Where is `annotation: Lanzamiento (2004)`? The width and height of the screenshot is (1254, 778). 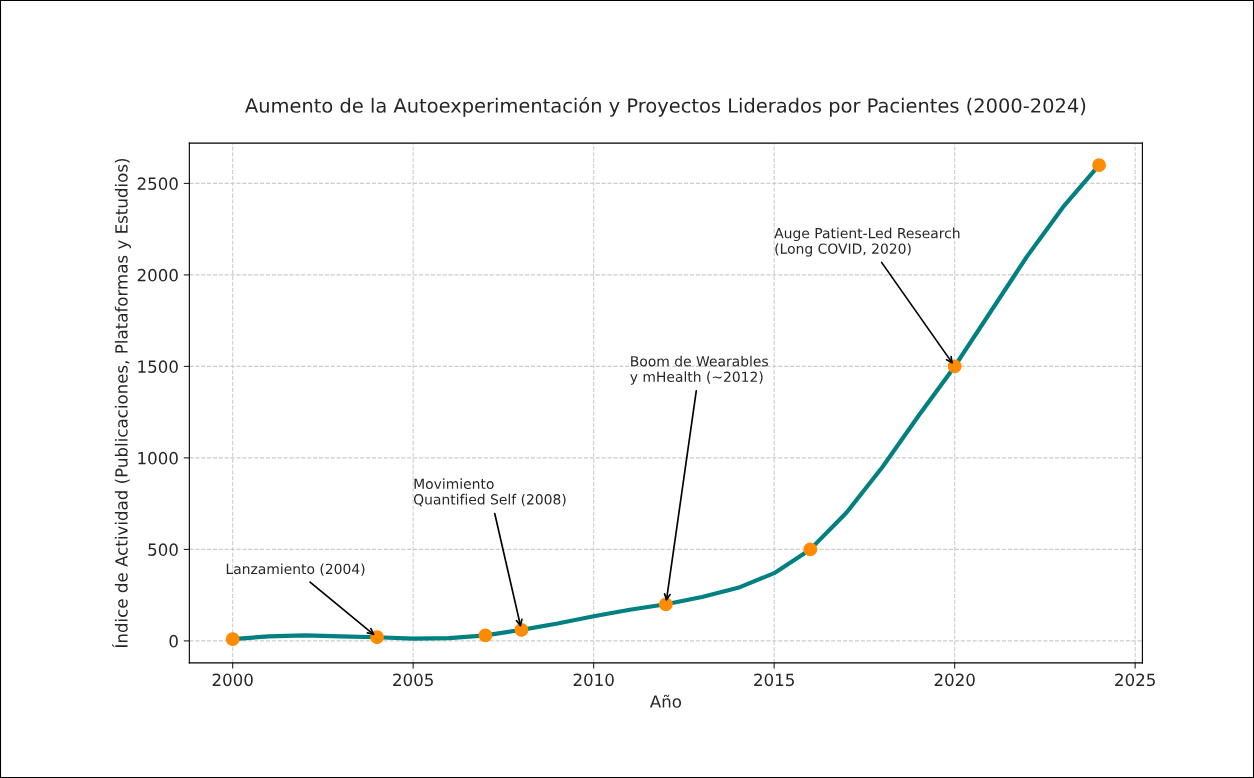
annotation: Lanzamiento (2004) is located at coordinates (295, 569).